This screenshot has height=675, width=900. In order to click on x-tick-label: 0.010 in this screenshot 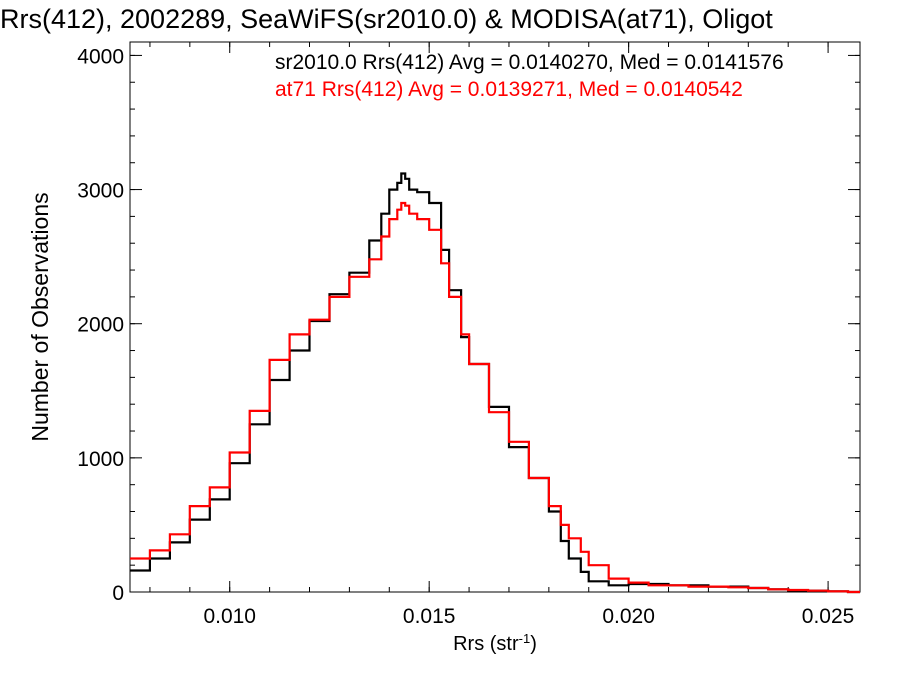, I will do `click(229, 616)`.